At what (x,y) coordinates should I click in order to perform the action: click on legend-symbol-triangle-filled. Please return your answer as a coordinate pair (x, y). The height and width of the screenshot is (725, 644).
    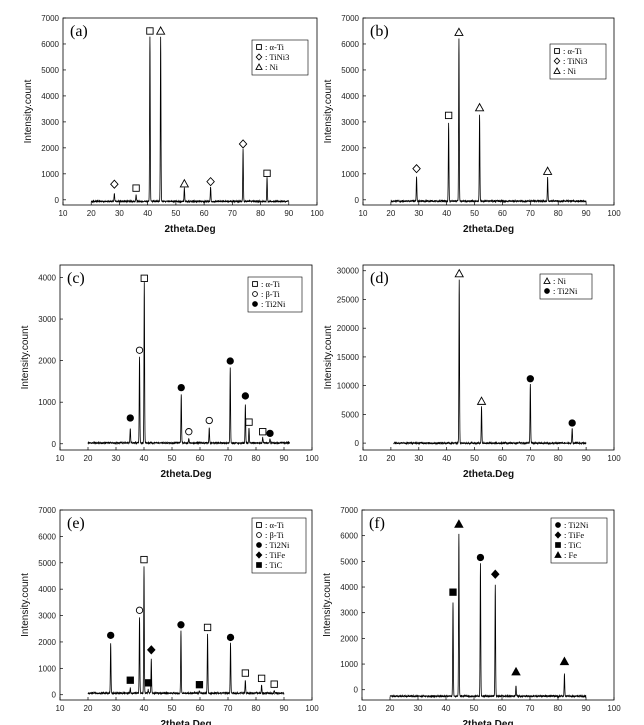
    Looking at the image, I should click on (558, 554).